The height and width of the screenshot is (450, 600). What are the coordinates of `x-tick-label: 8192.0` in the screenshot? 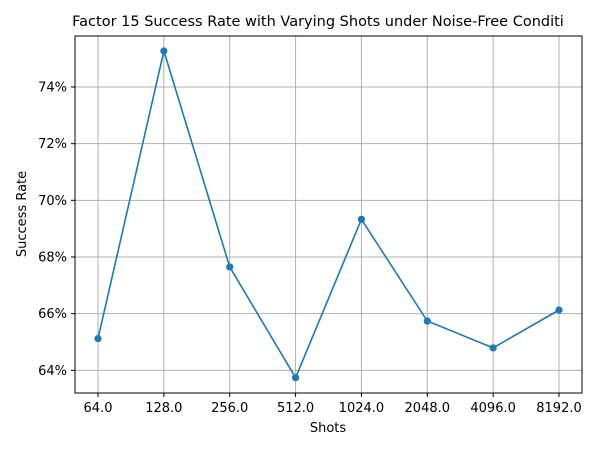 It's located at (559, 408).